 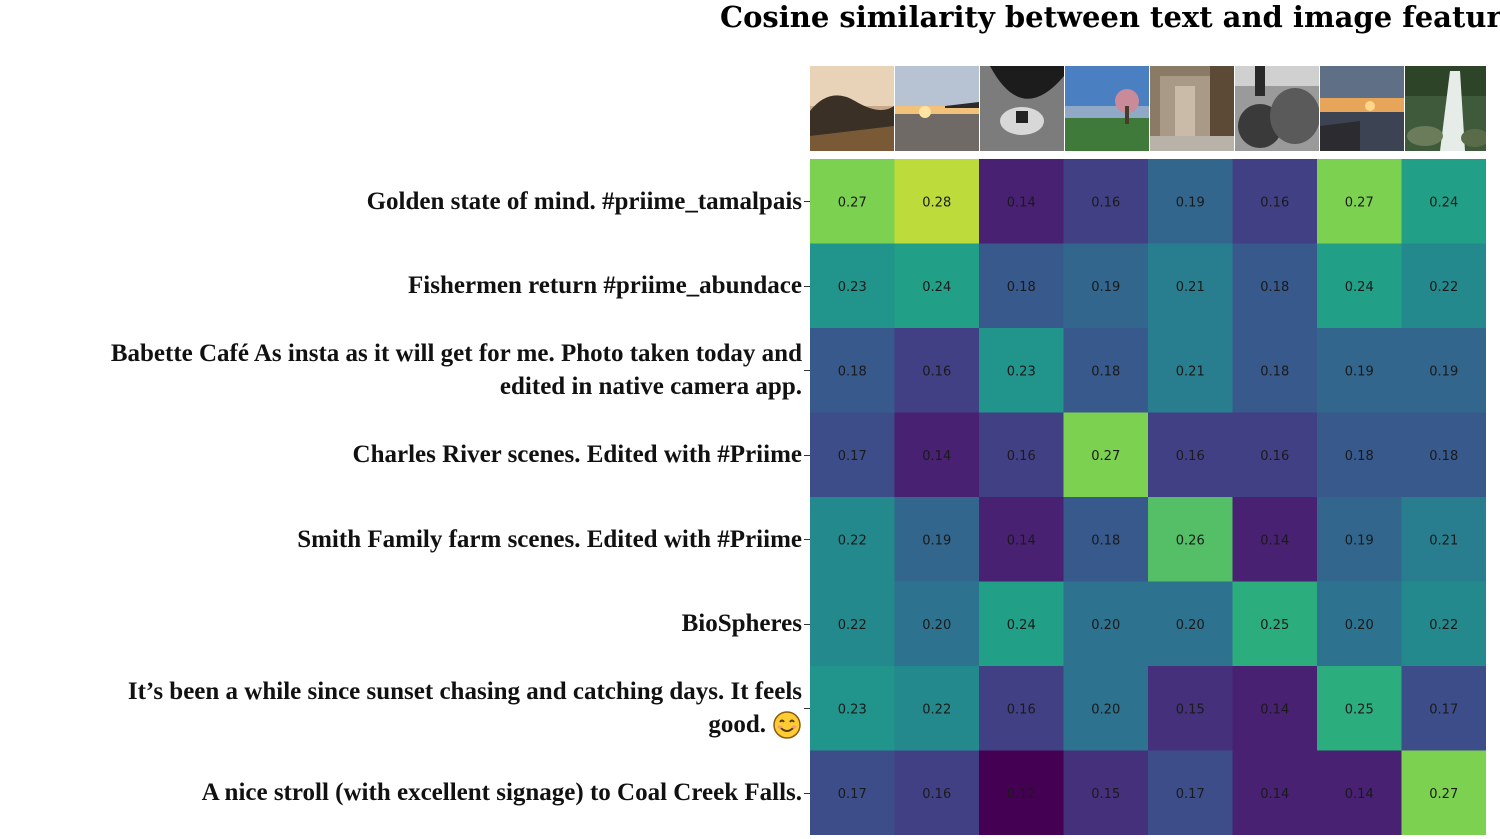 What do you see at coordinates (741, 623) in the screenshot?
I see `row-label: BioSpheres` at bounding box center [741, 623].